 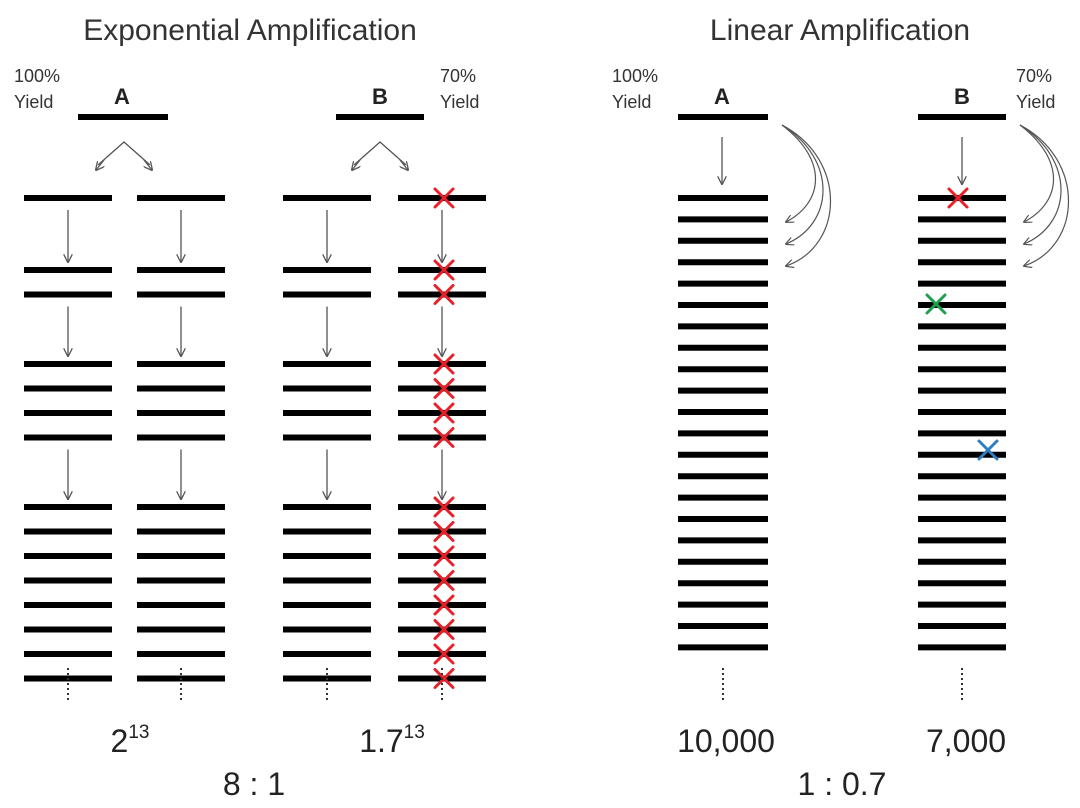 What do you see at coordinates (100, 164) in the screenshot?
I see `split-arrow-a-left-head` at bounding box center [100, 164].